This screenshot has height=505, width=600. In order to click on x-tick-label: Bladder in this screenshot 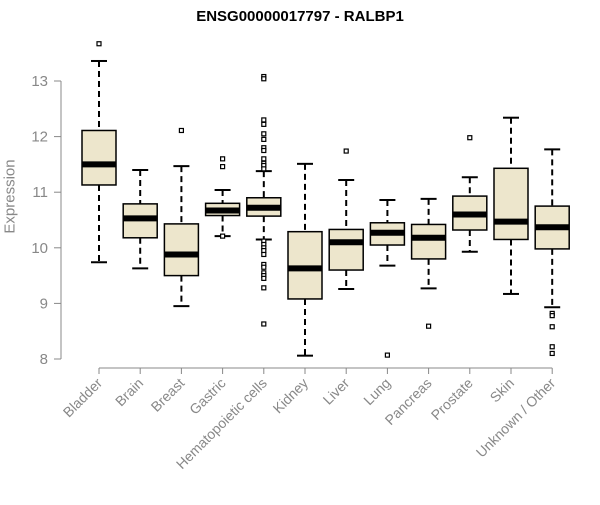, I will do `click(83, 398)`.